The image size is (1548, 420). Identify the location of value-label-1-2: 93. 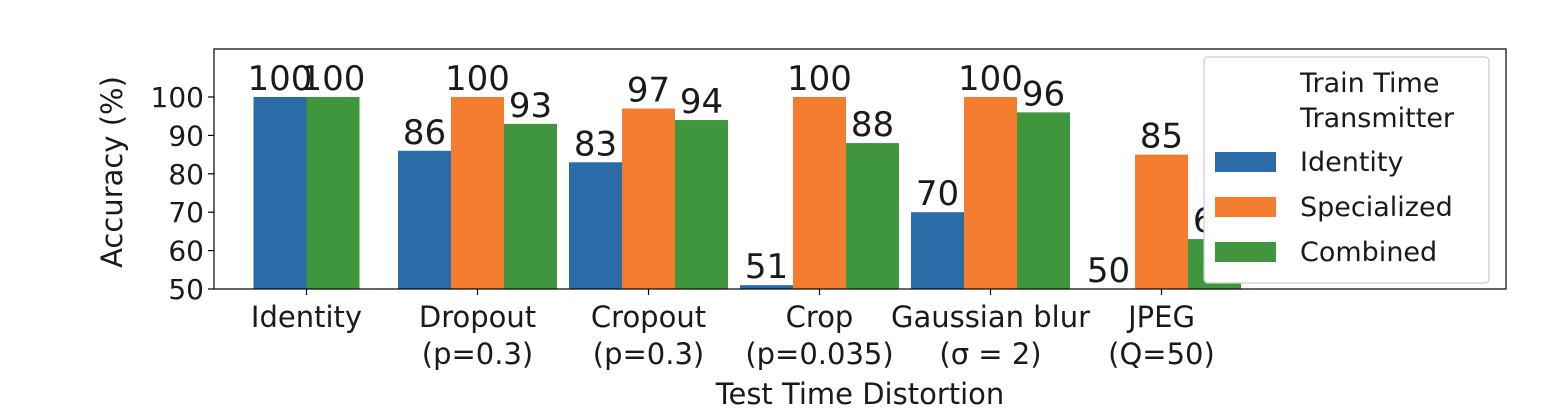
(530, 106).